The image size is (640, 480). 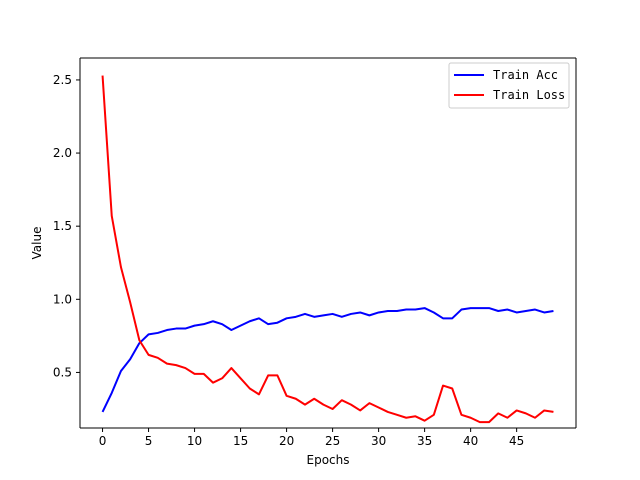 What do you see at coordinates (37, 243) in the screenshot?
I see `y-axis-label: Value` at bounding box center [37, 243].